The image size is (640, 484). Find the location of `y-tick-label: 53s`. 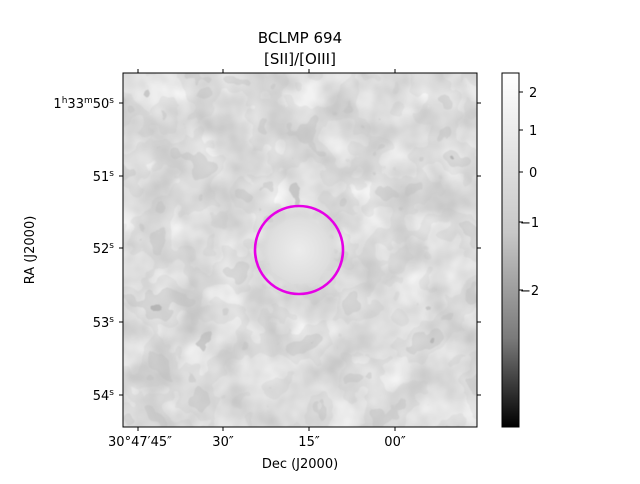

y-tick-label: 53s is located at coordinates (104, 323).